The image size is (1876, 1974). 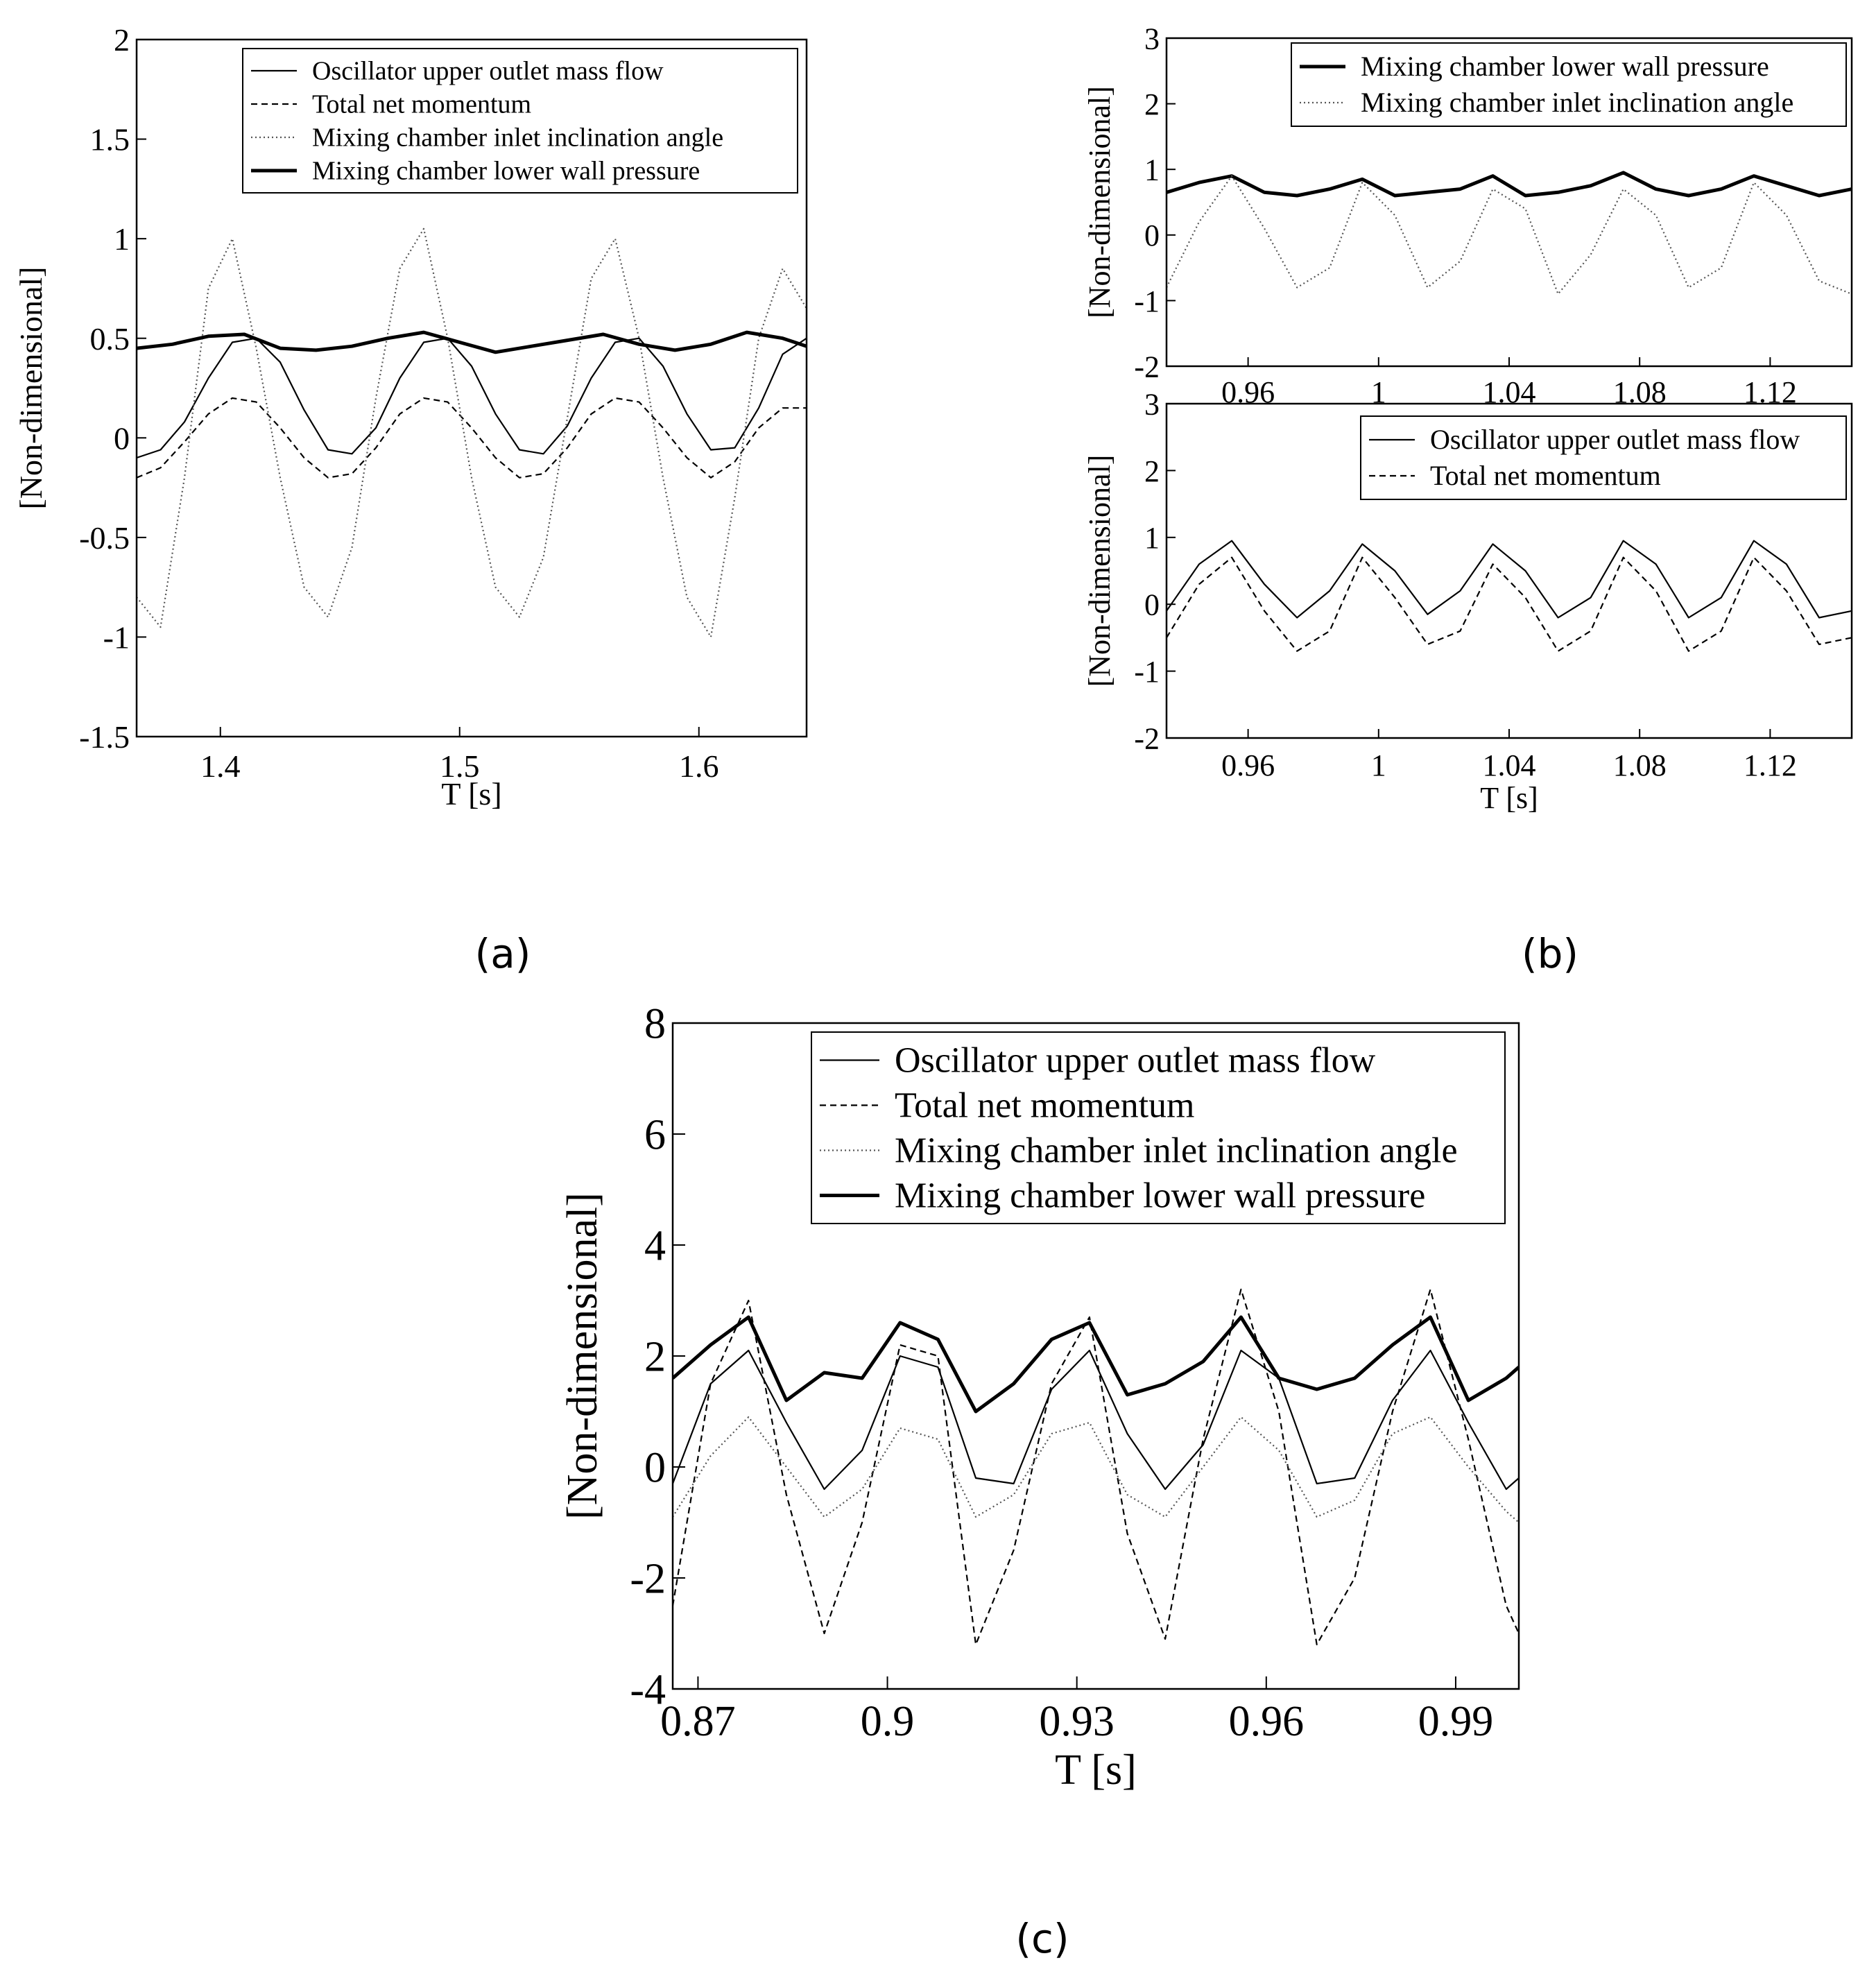 What do you see at coordinates (888, 1722) in the screenshot?
I see `xtick-label-c-1: 0.9` at bounding box center [888, 1722].